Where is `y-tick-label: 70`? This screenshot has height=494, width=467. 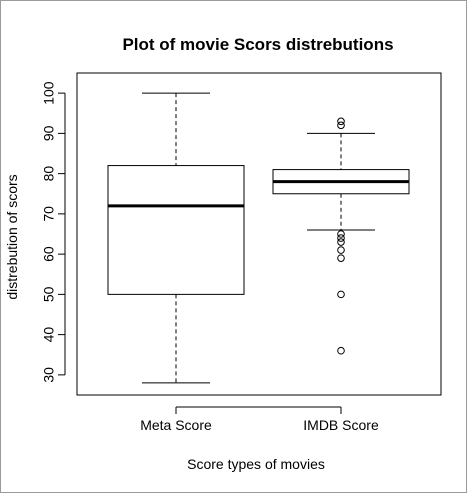
y-tick-label: 70 is located at coordinates (49, 214).